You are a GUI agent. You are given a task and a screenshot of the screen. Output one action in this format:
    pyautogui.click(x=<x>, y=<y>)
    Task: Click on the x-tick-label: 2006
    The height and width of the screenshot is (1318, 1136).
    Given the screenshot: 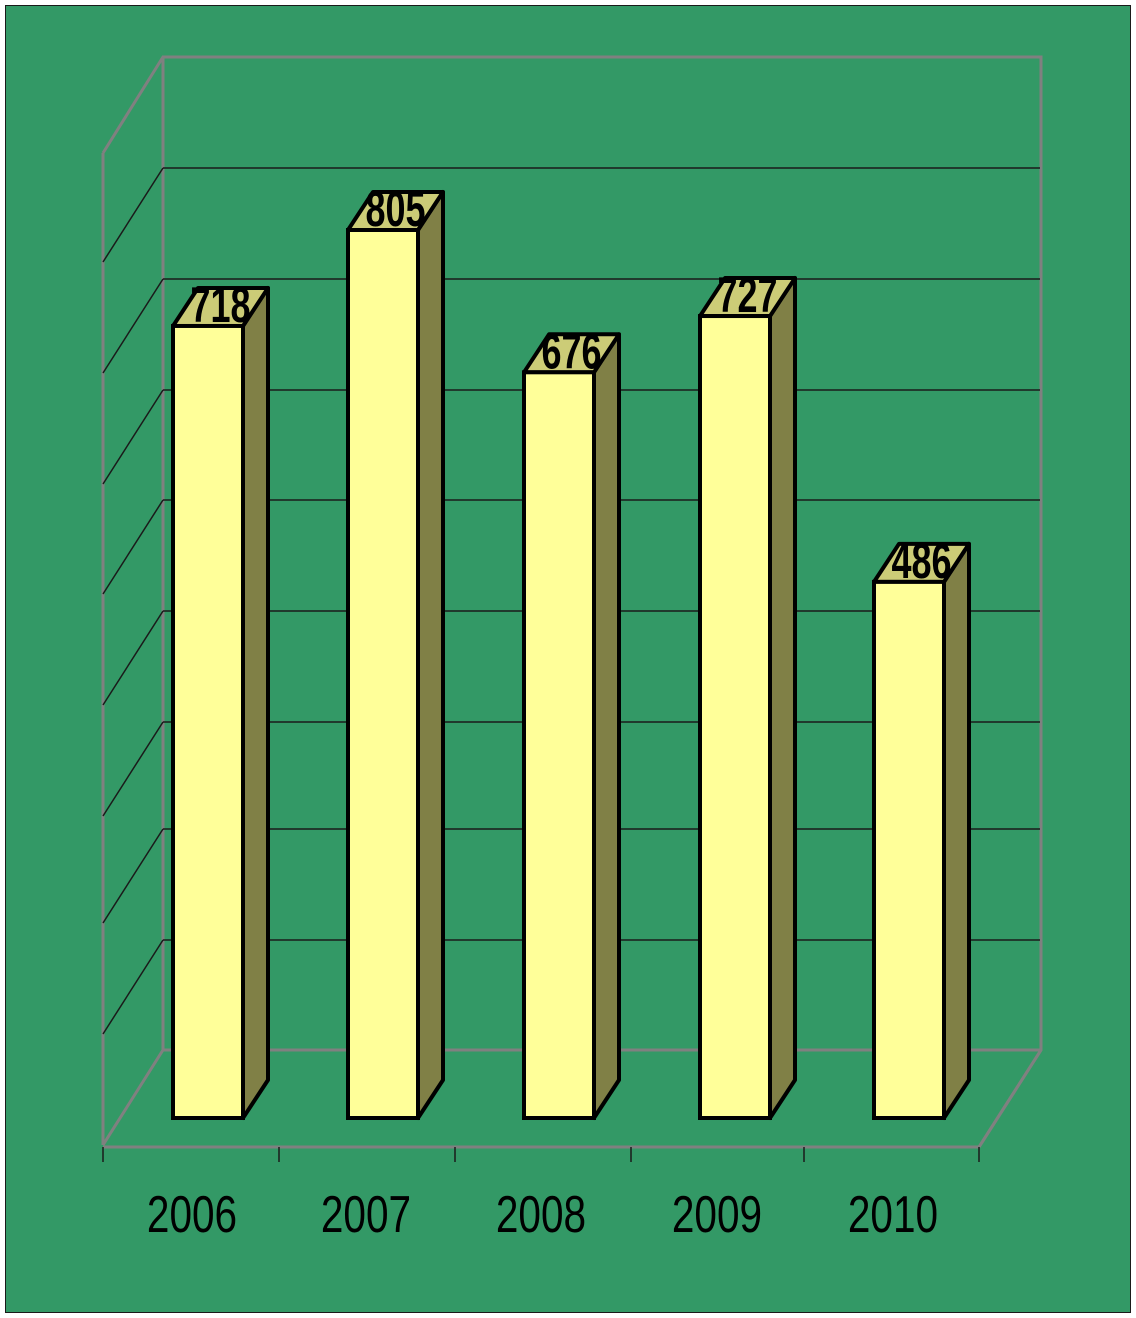 What is the action you would take?
    pyautogui.click(x=192, y=1214)
    